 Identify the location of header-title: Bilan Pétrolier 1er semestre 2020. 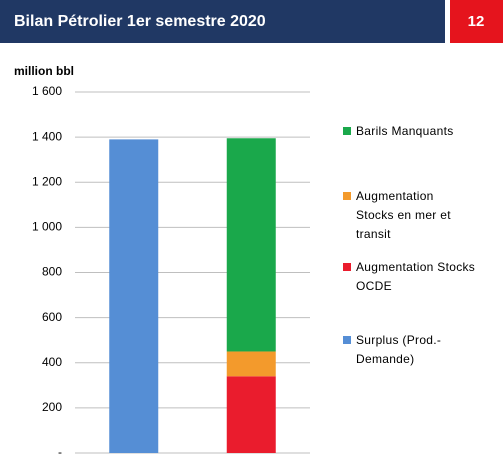
(140, 21).